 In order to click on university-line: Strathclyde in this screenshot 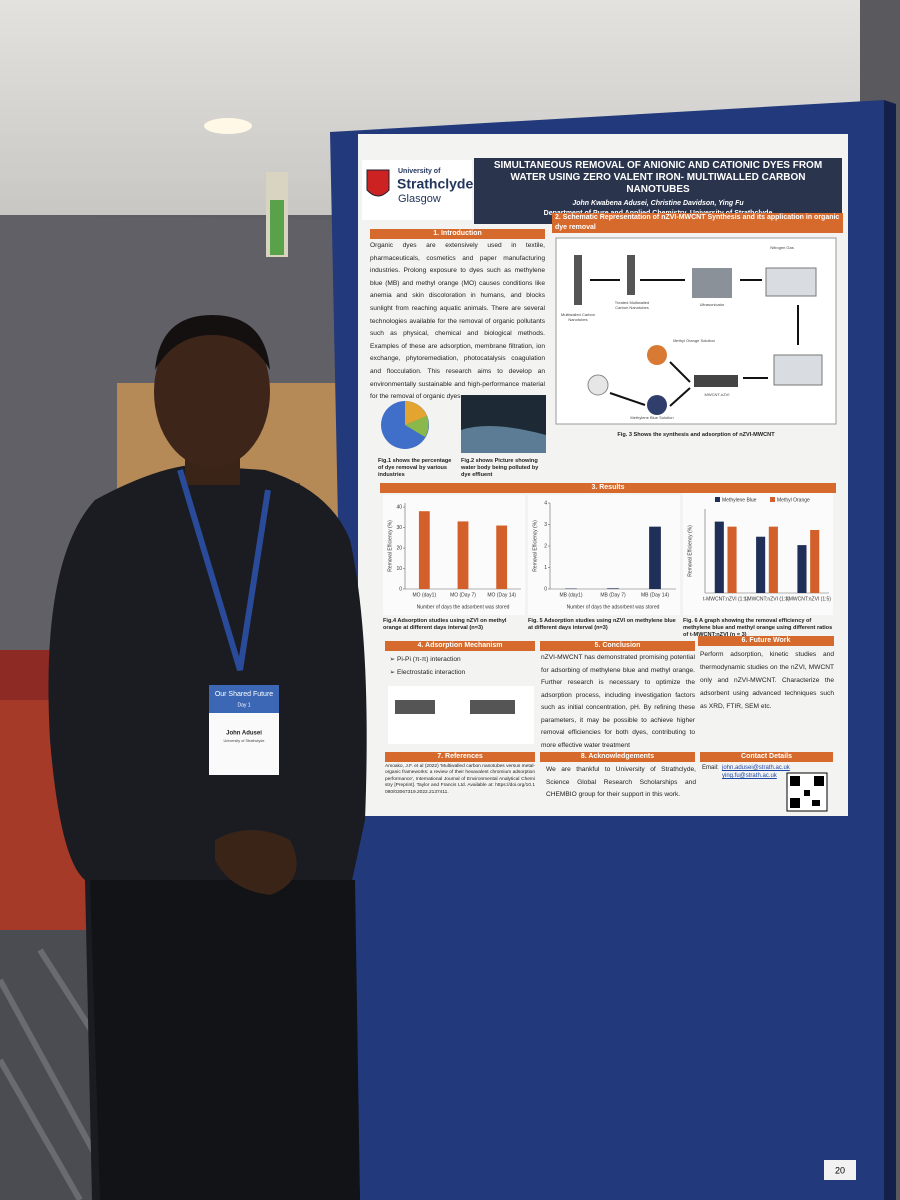, I will do `click(435, 184)`.